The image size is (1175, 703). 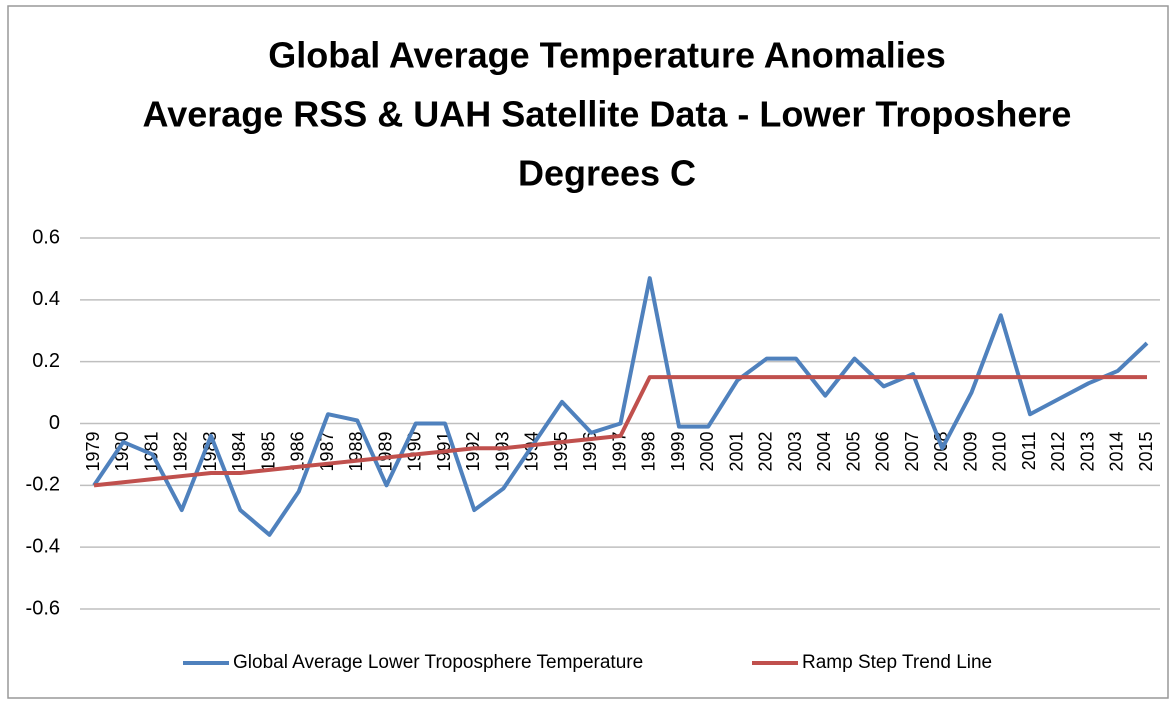 I want to click on x-tick-label: 2014, so click(x=1117, y=452).